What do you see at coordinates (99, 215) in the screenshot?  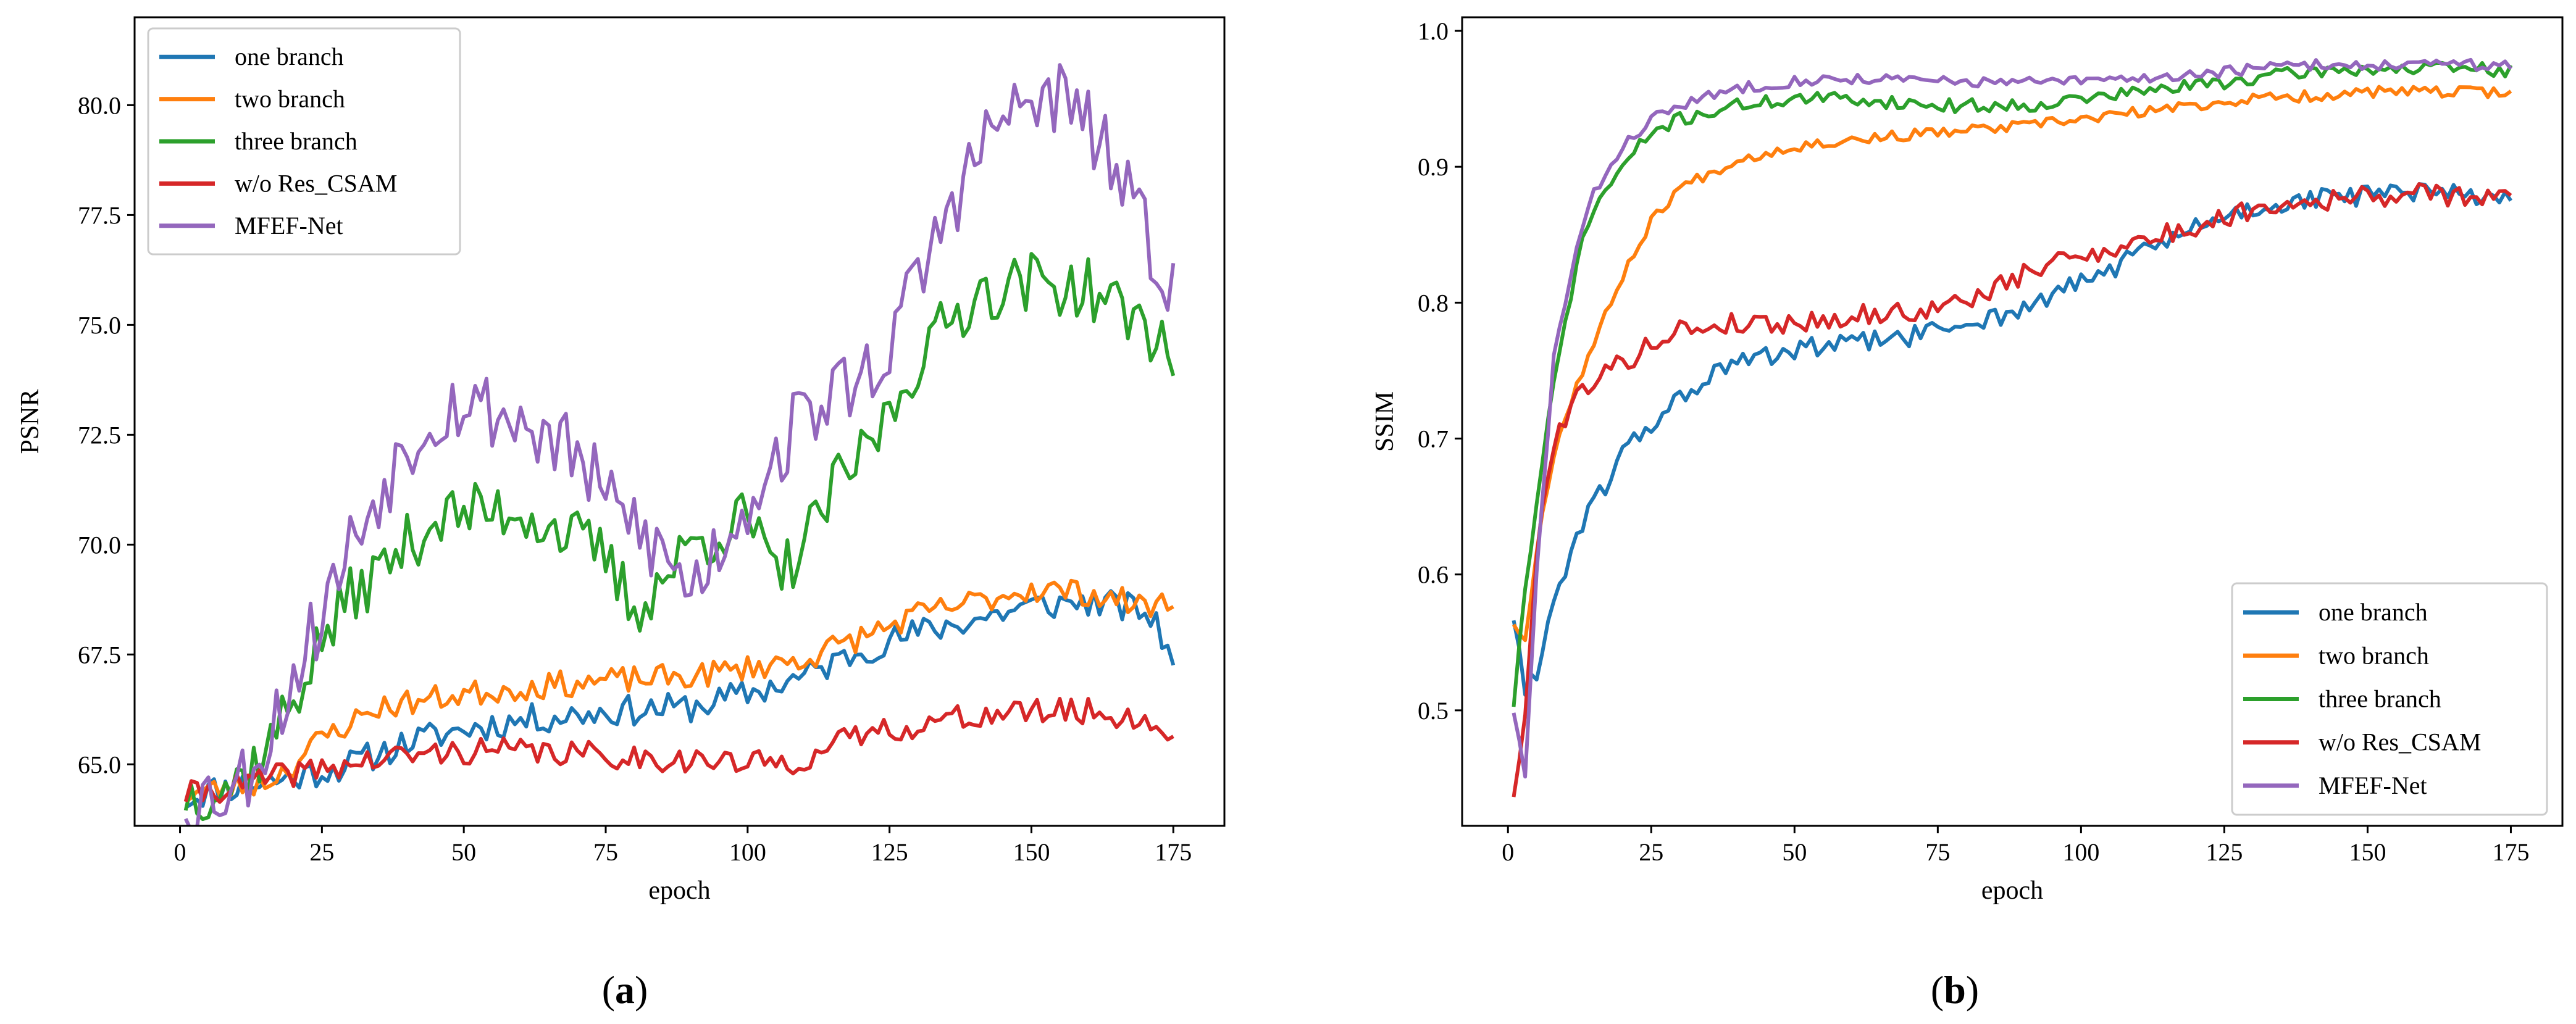 I see `y-tick-label: 77.5` at bounding box center [99, 215].